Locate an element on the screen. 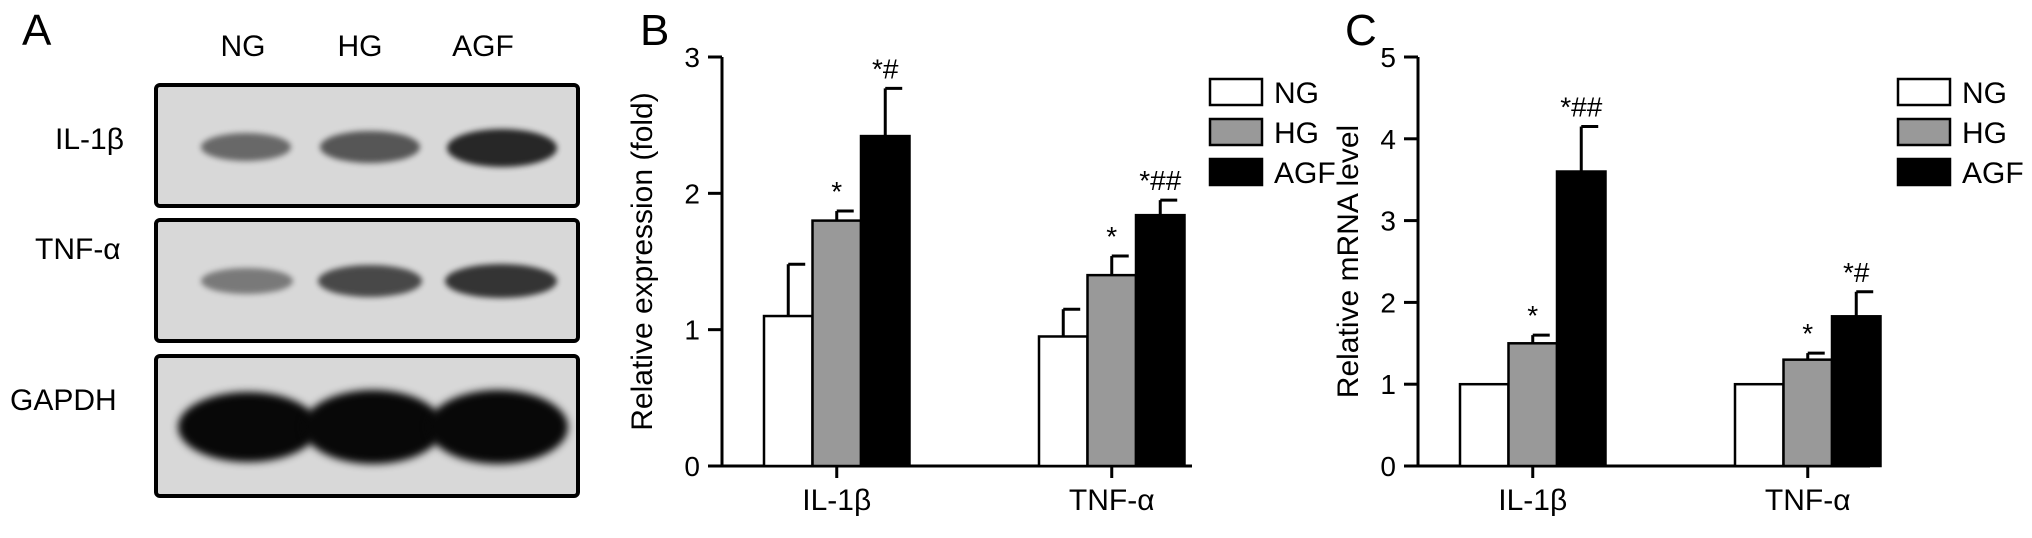 Image resolution: width=2032 pixels, height=538 pixels. panel-b-letter: B is located at coordinates (655, 30).